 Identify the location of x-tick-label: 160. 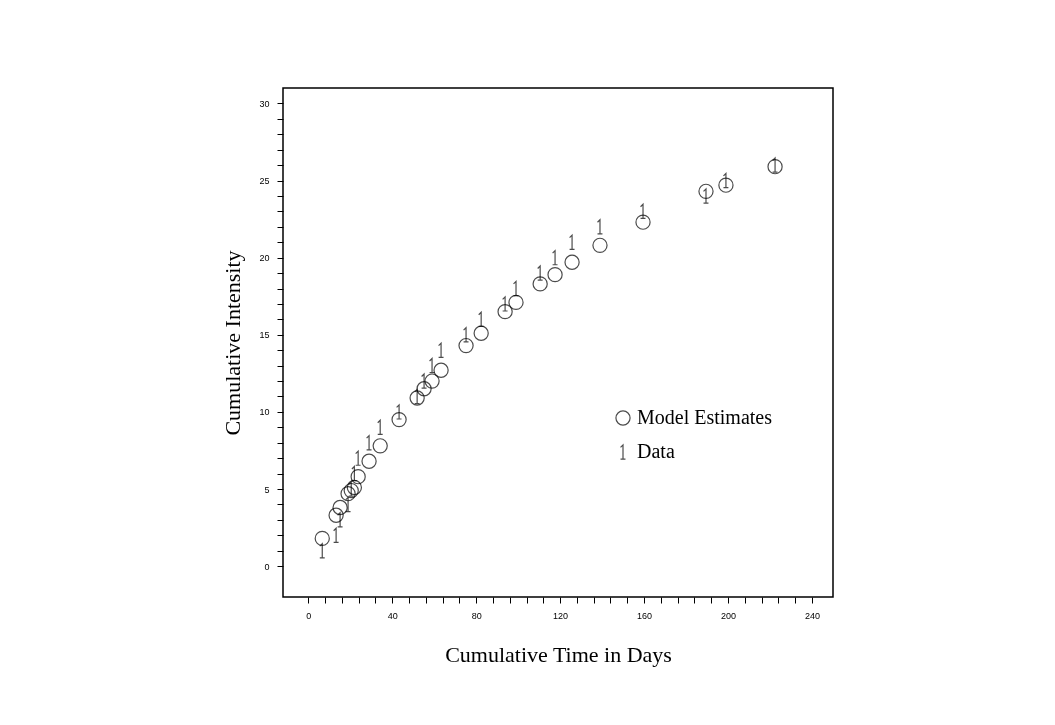
(645, 615).